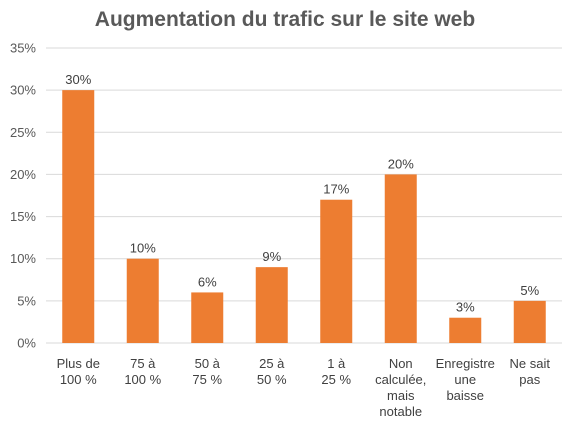 The width and height of the screenshot is (570, 433). Describe the element at coordinates (26, 343) in the screenshot. I see `y-tick-label: 0%` at that location.